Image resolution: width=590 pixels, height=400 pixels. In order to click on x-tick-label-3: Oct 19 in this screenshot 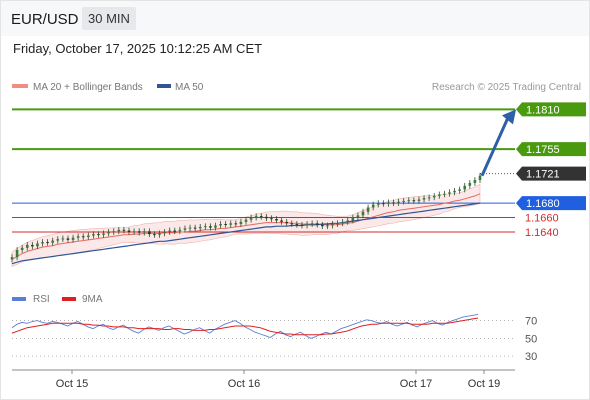, I will do `click(484, 384)`.